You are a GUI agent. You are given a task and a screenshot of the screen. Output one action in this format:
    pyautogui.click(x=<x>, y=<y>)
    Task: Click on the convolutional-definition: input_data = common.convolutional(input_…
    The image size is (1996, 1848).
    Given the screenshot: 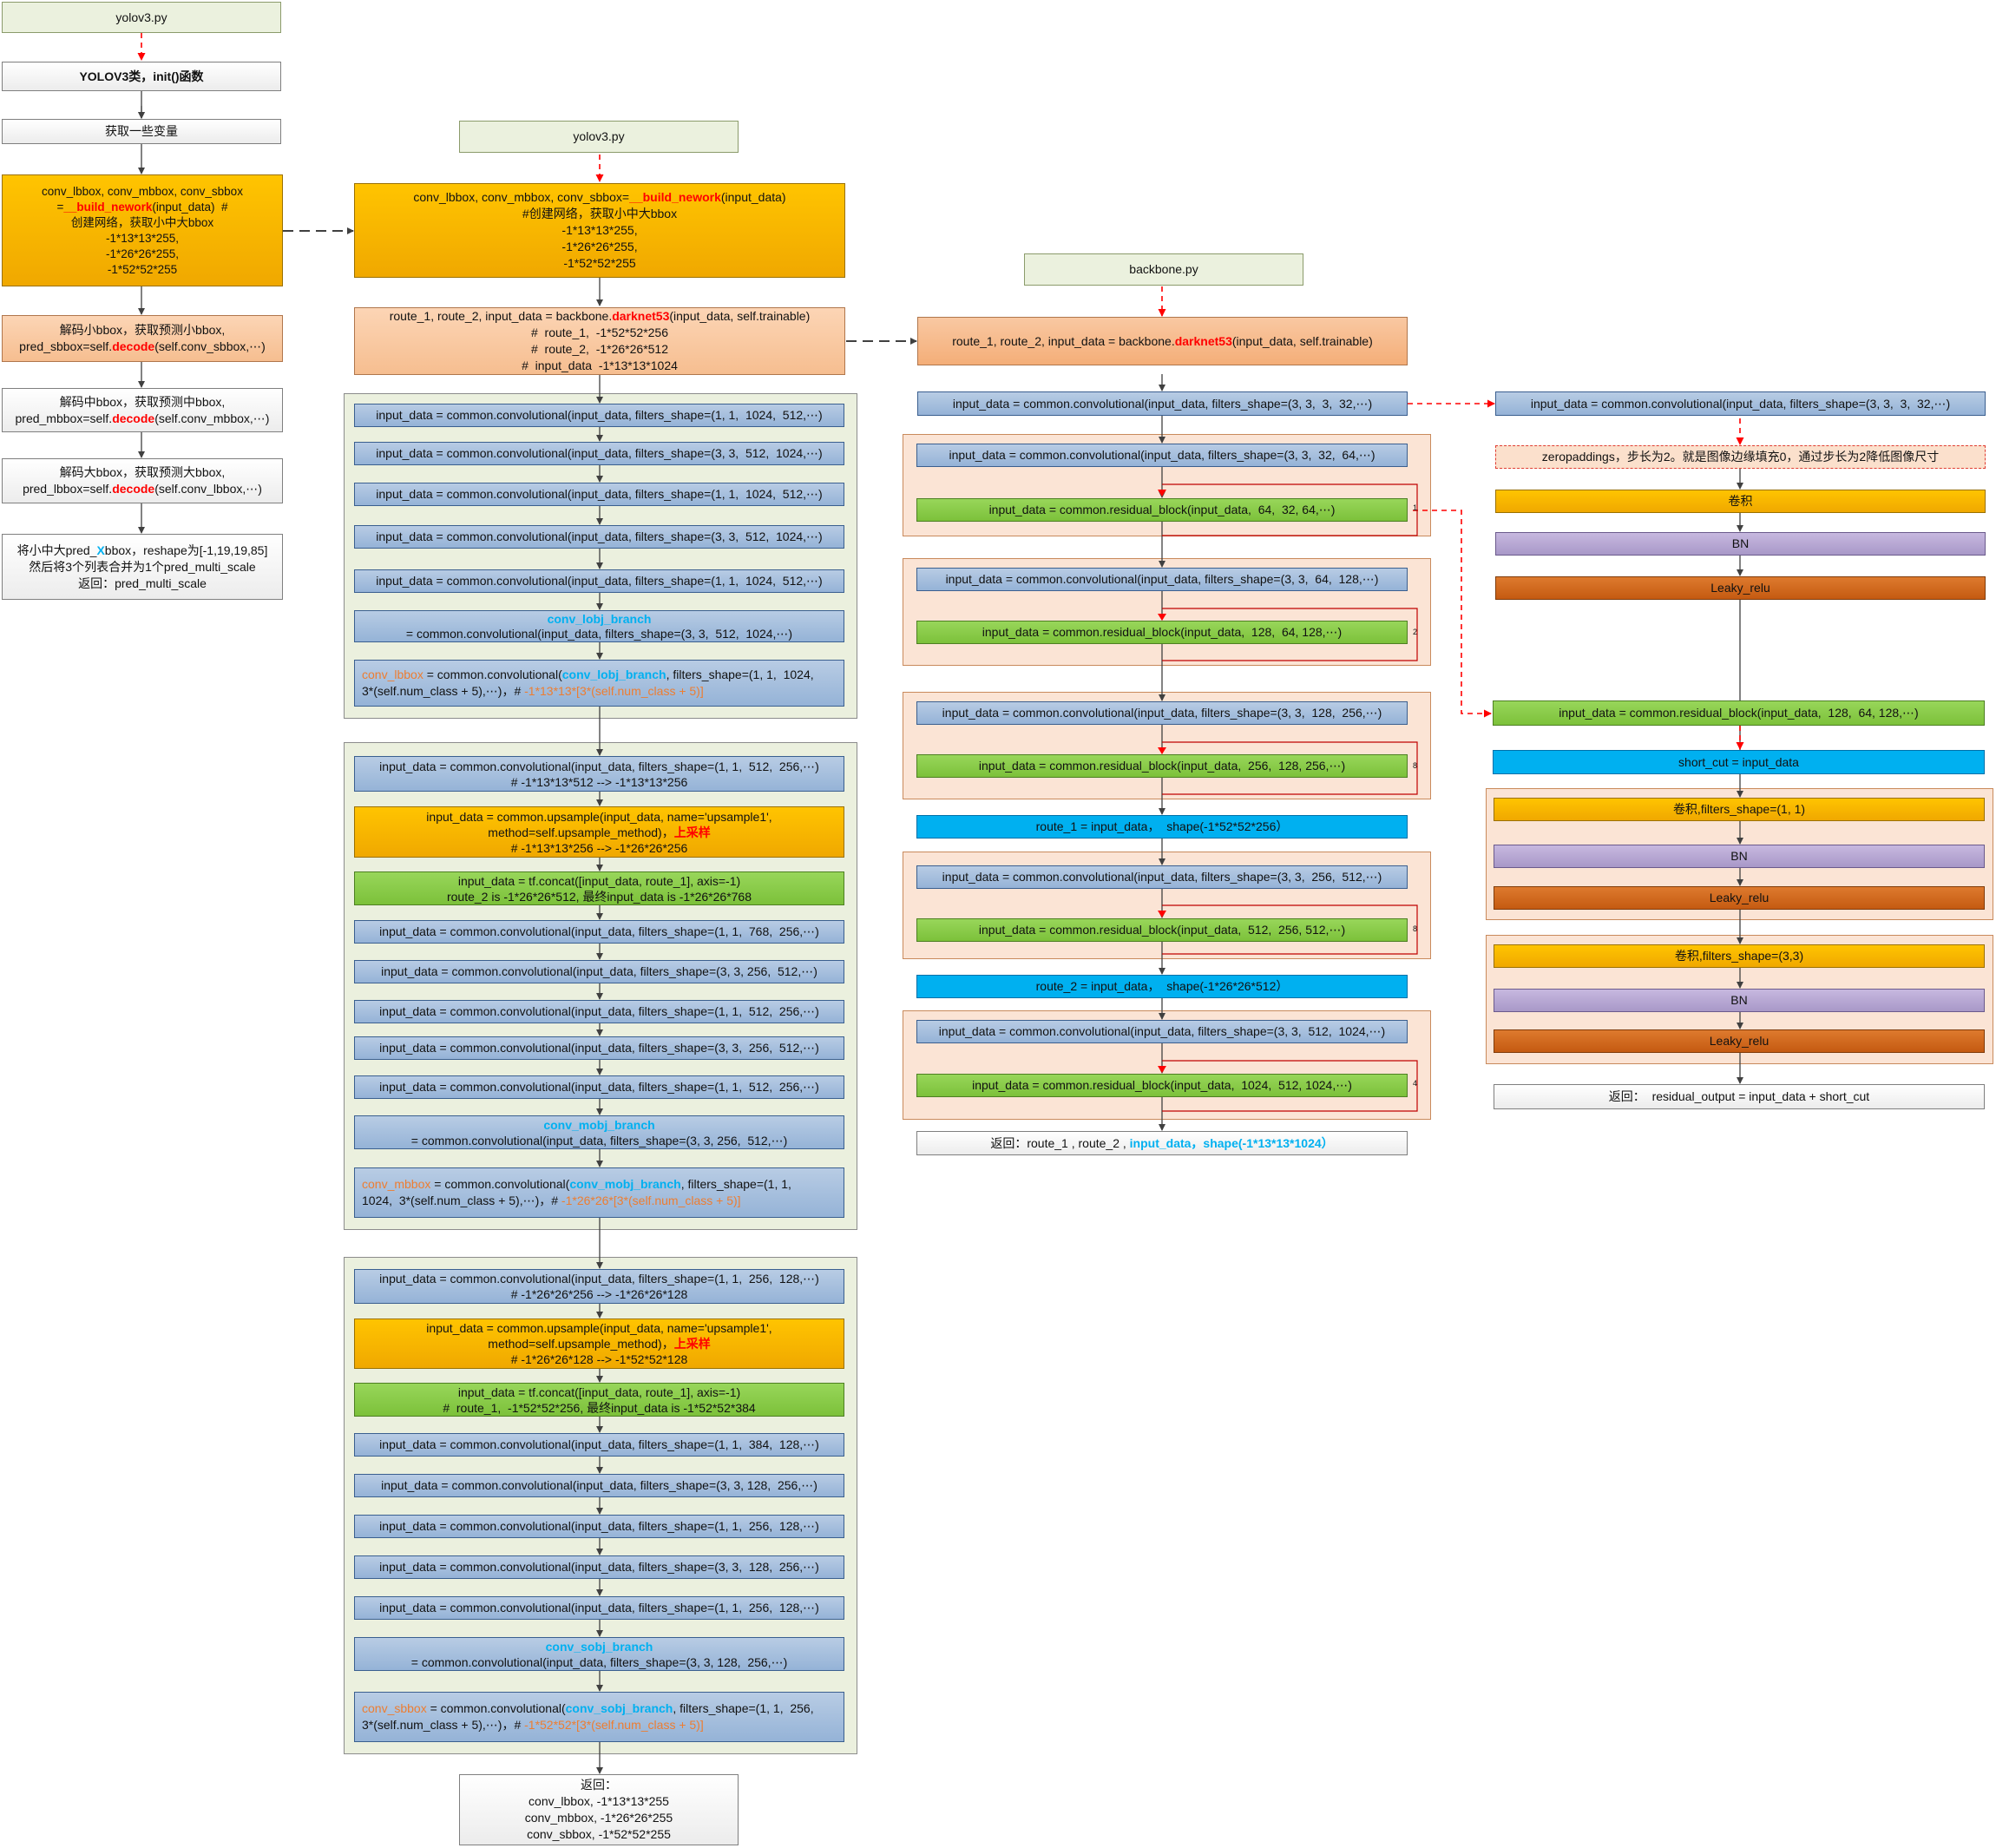 What is the action you would take?
    pyautogui.click(x=1740, y=403)
    